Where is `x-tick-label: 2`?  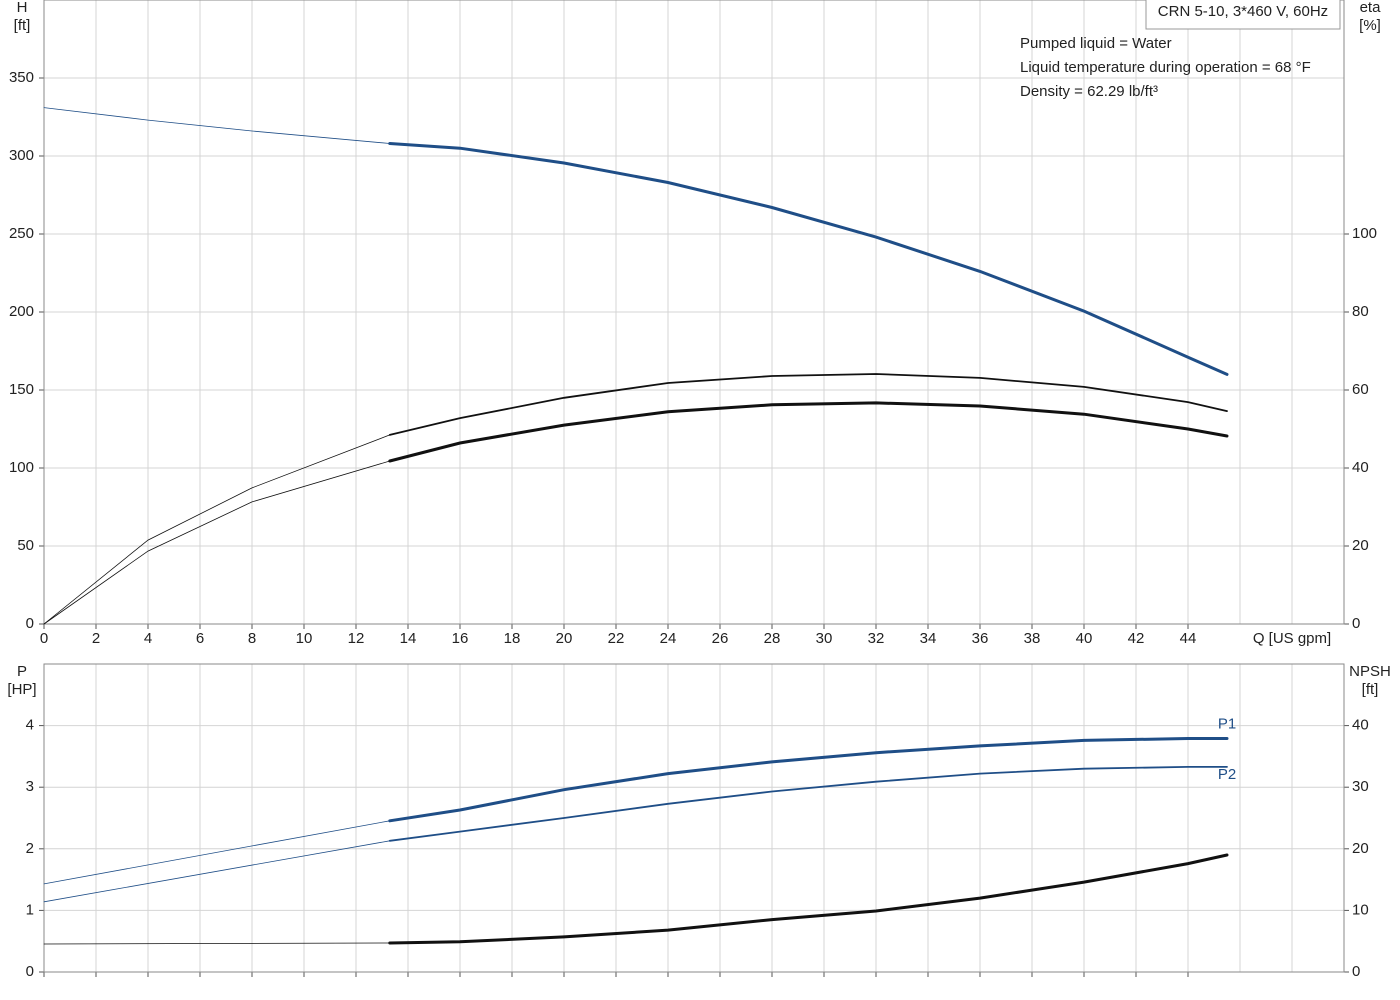 x-tick-label: 2 is located at coordinates (96, 638).